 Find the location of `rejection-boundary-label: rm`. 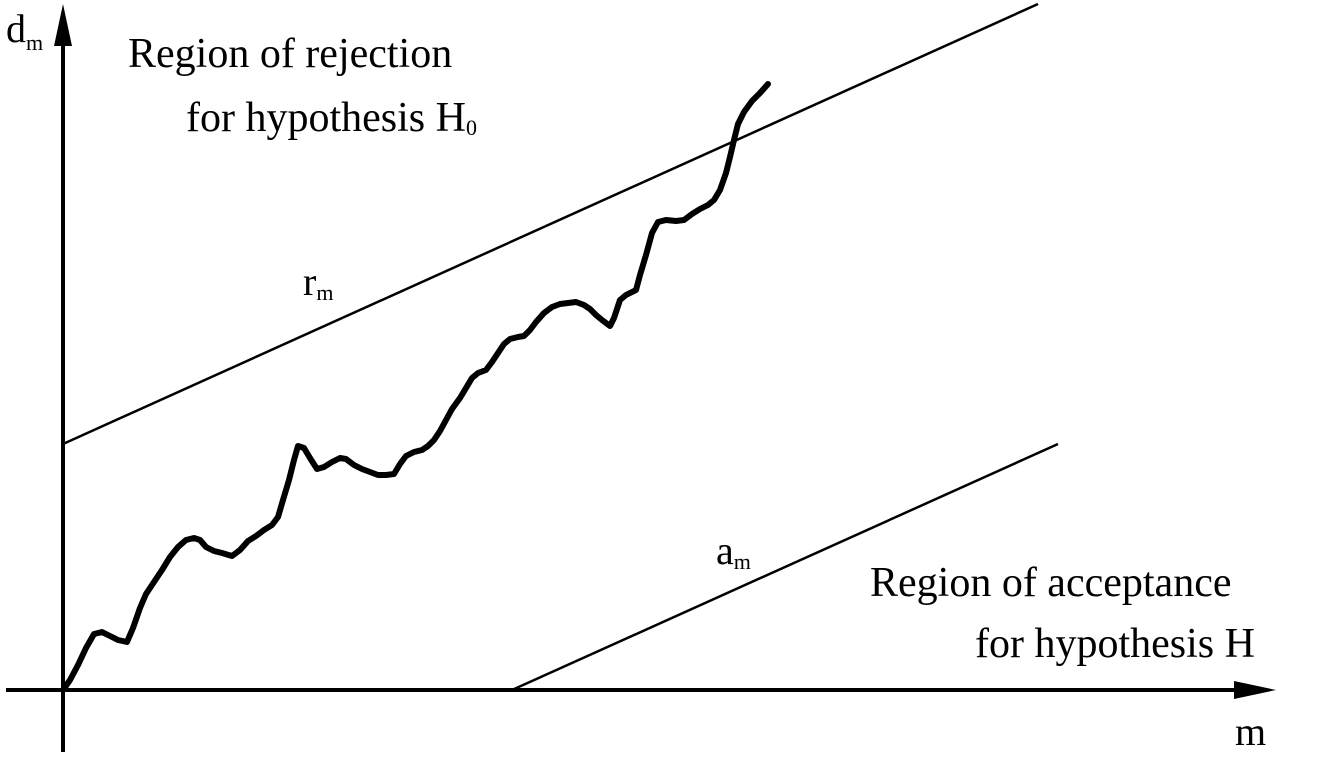

rejection-boundary-label: rm is located at coordinates (318, 282).